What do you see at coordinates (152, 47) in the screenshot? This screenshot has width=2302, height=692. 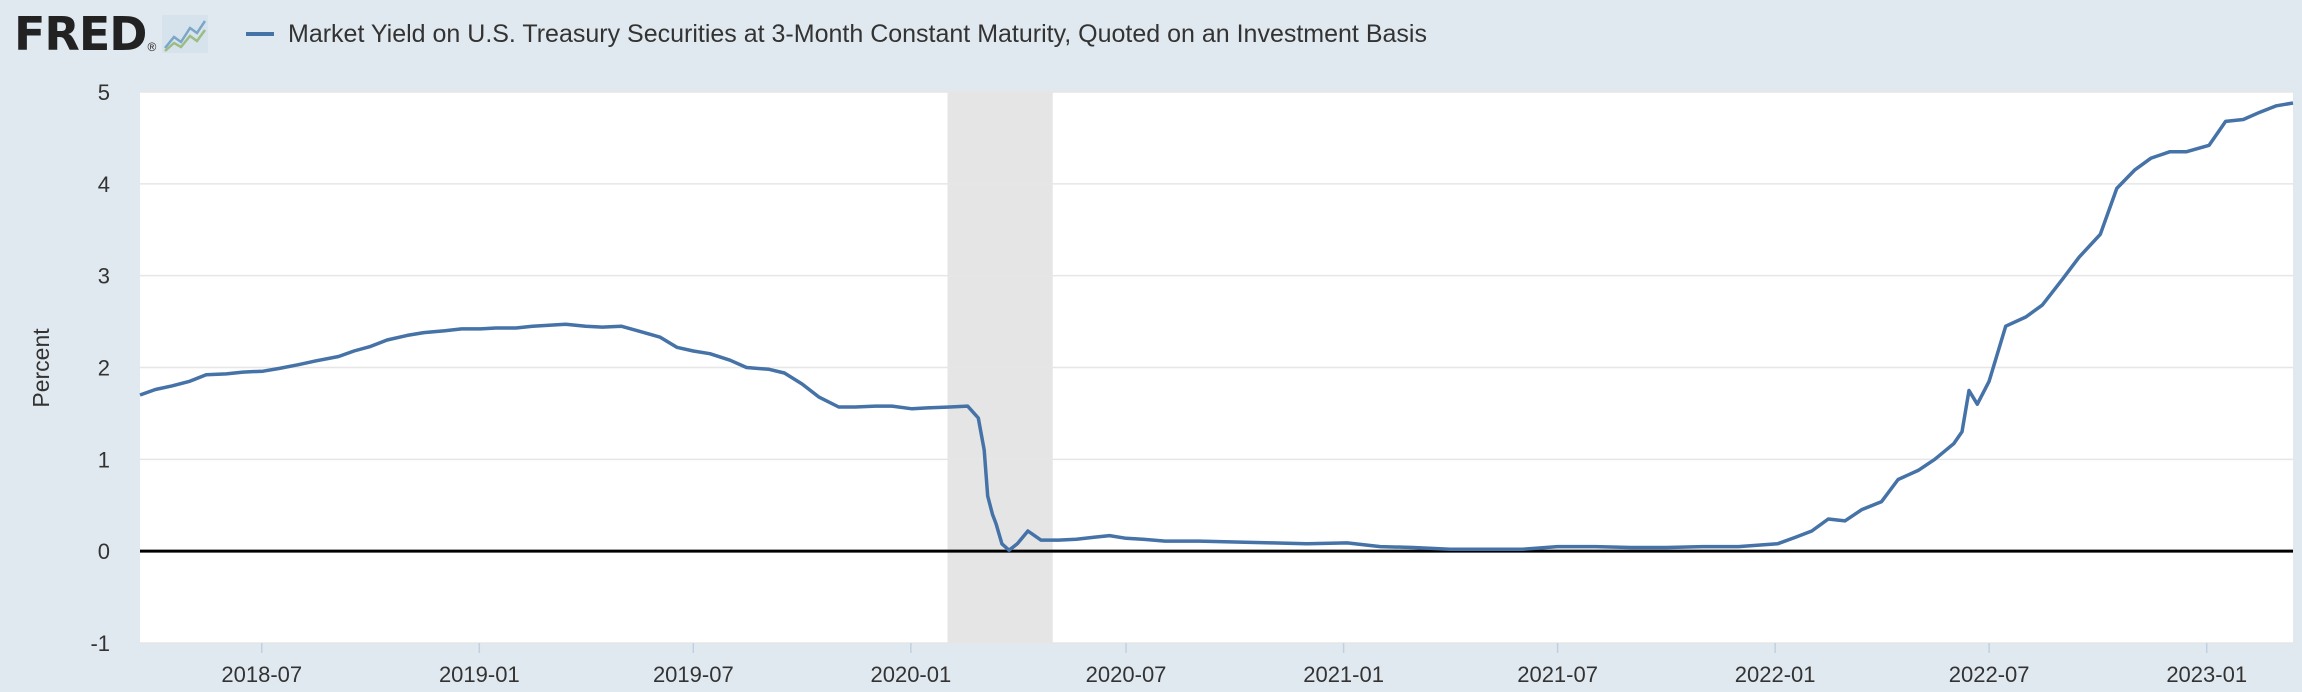 I see `logo-registered-mark: ®` at bounding box center [152, 47].